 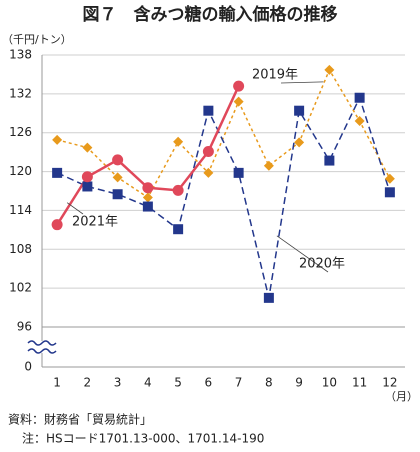 I want to click on x-tick-label: 11, so click(x=359, y=383).